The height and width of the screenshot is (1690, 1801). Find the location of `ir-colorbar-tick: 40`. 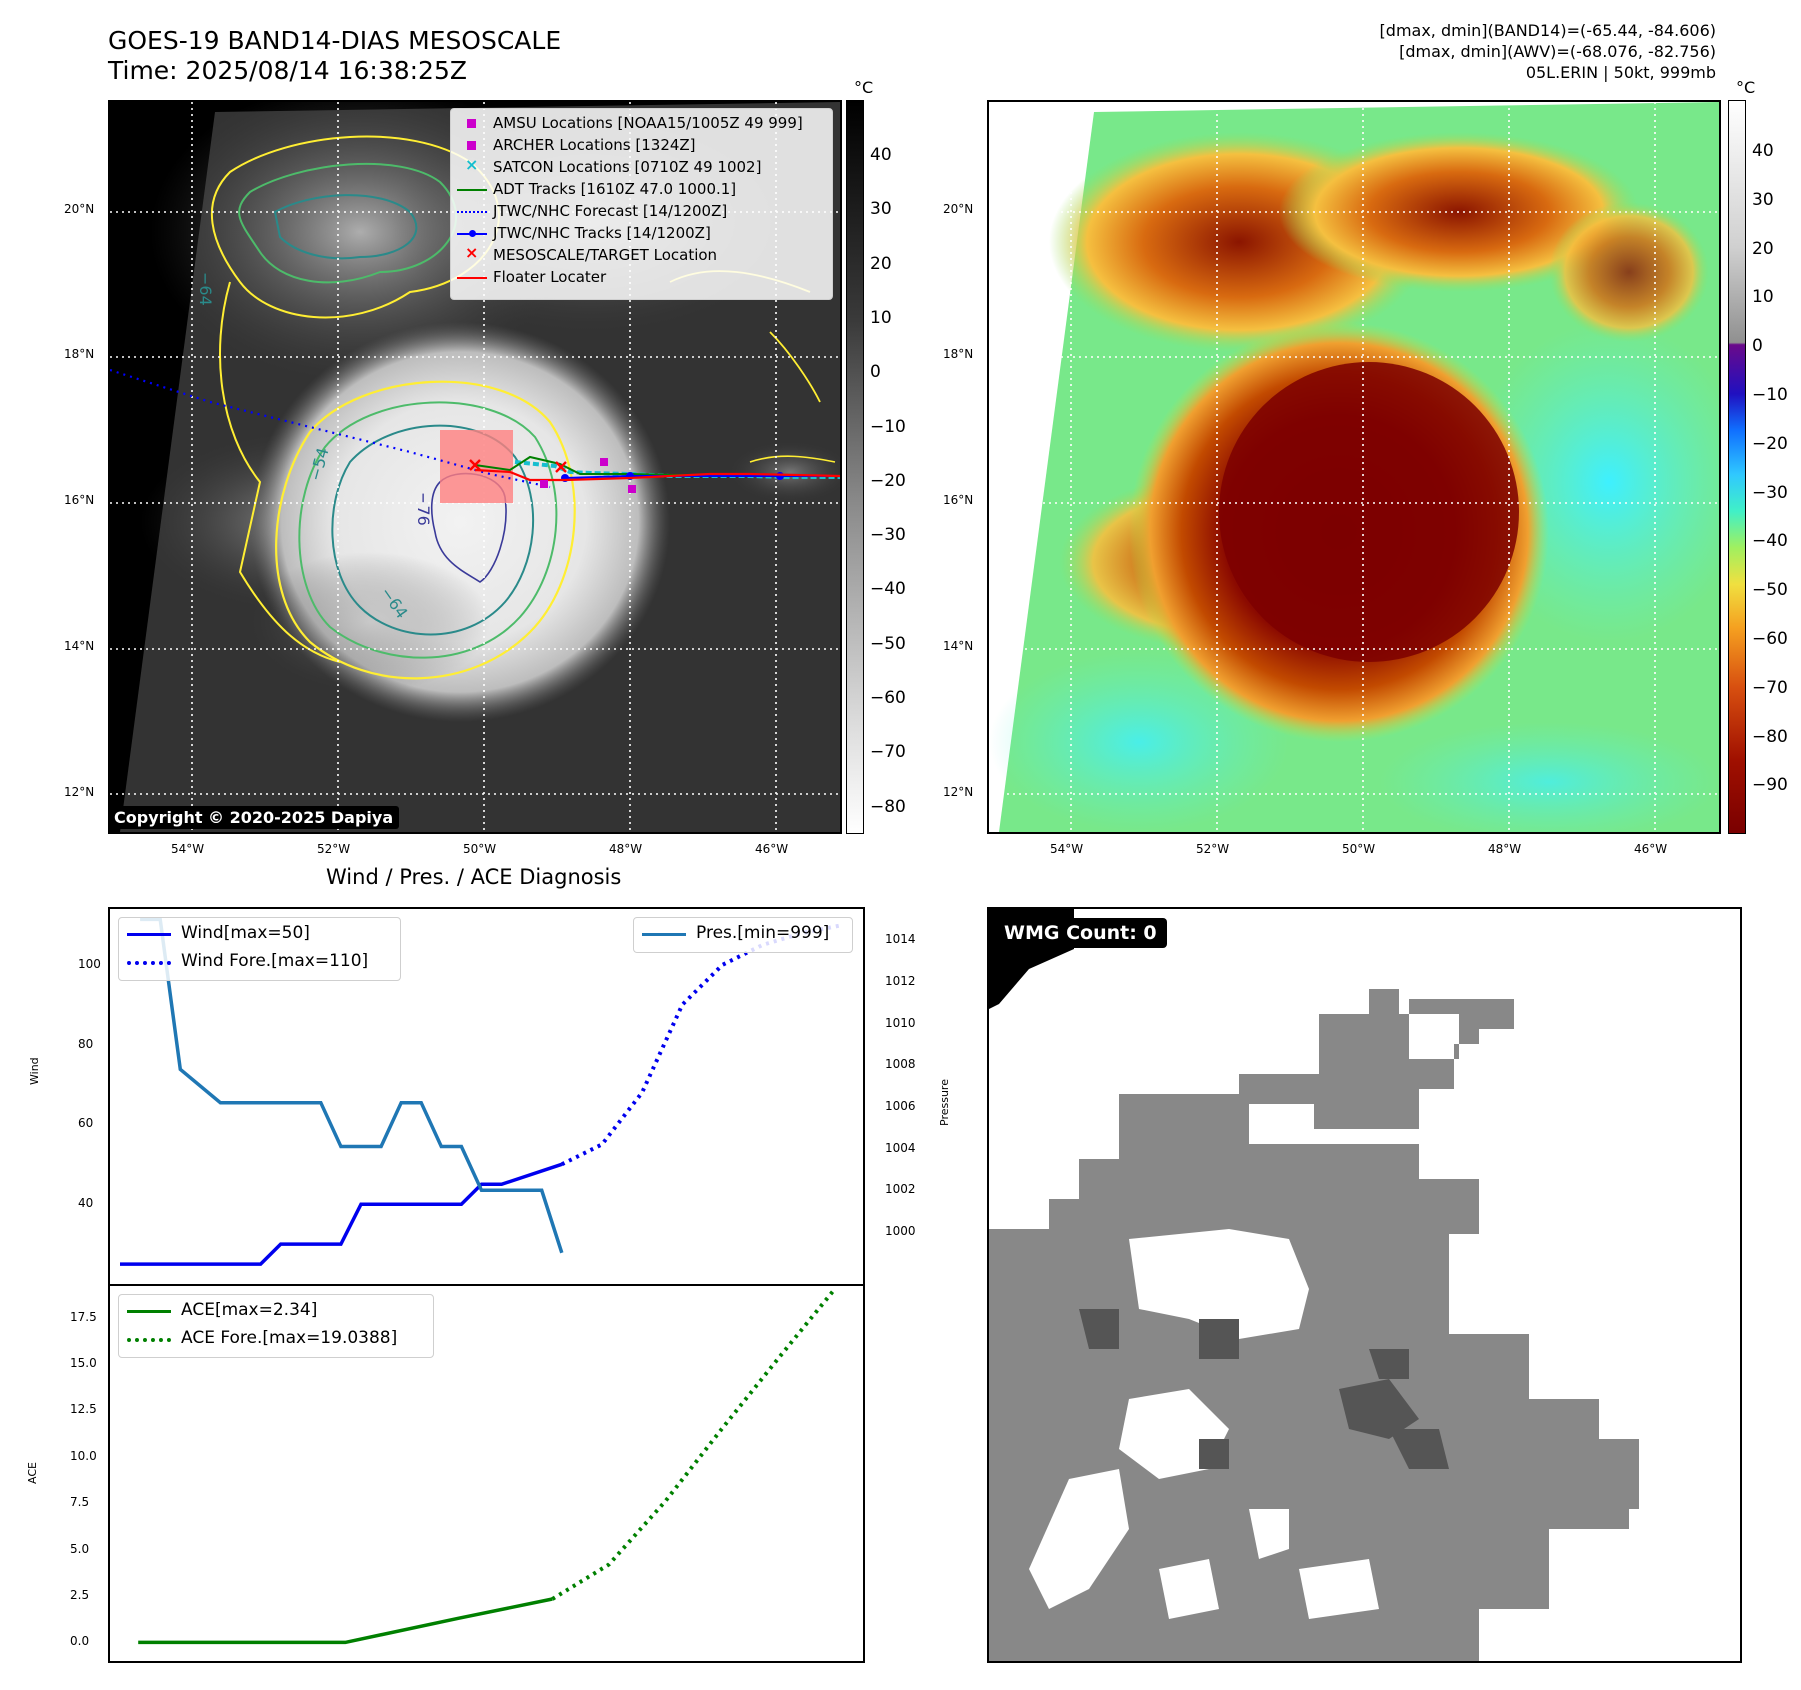

ir-colorbar-tick: 40 is located at coordinates (881, 155).